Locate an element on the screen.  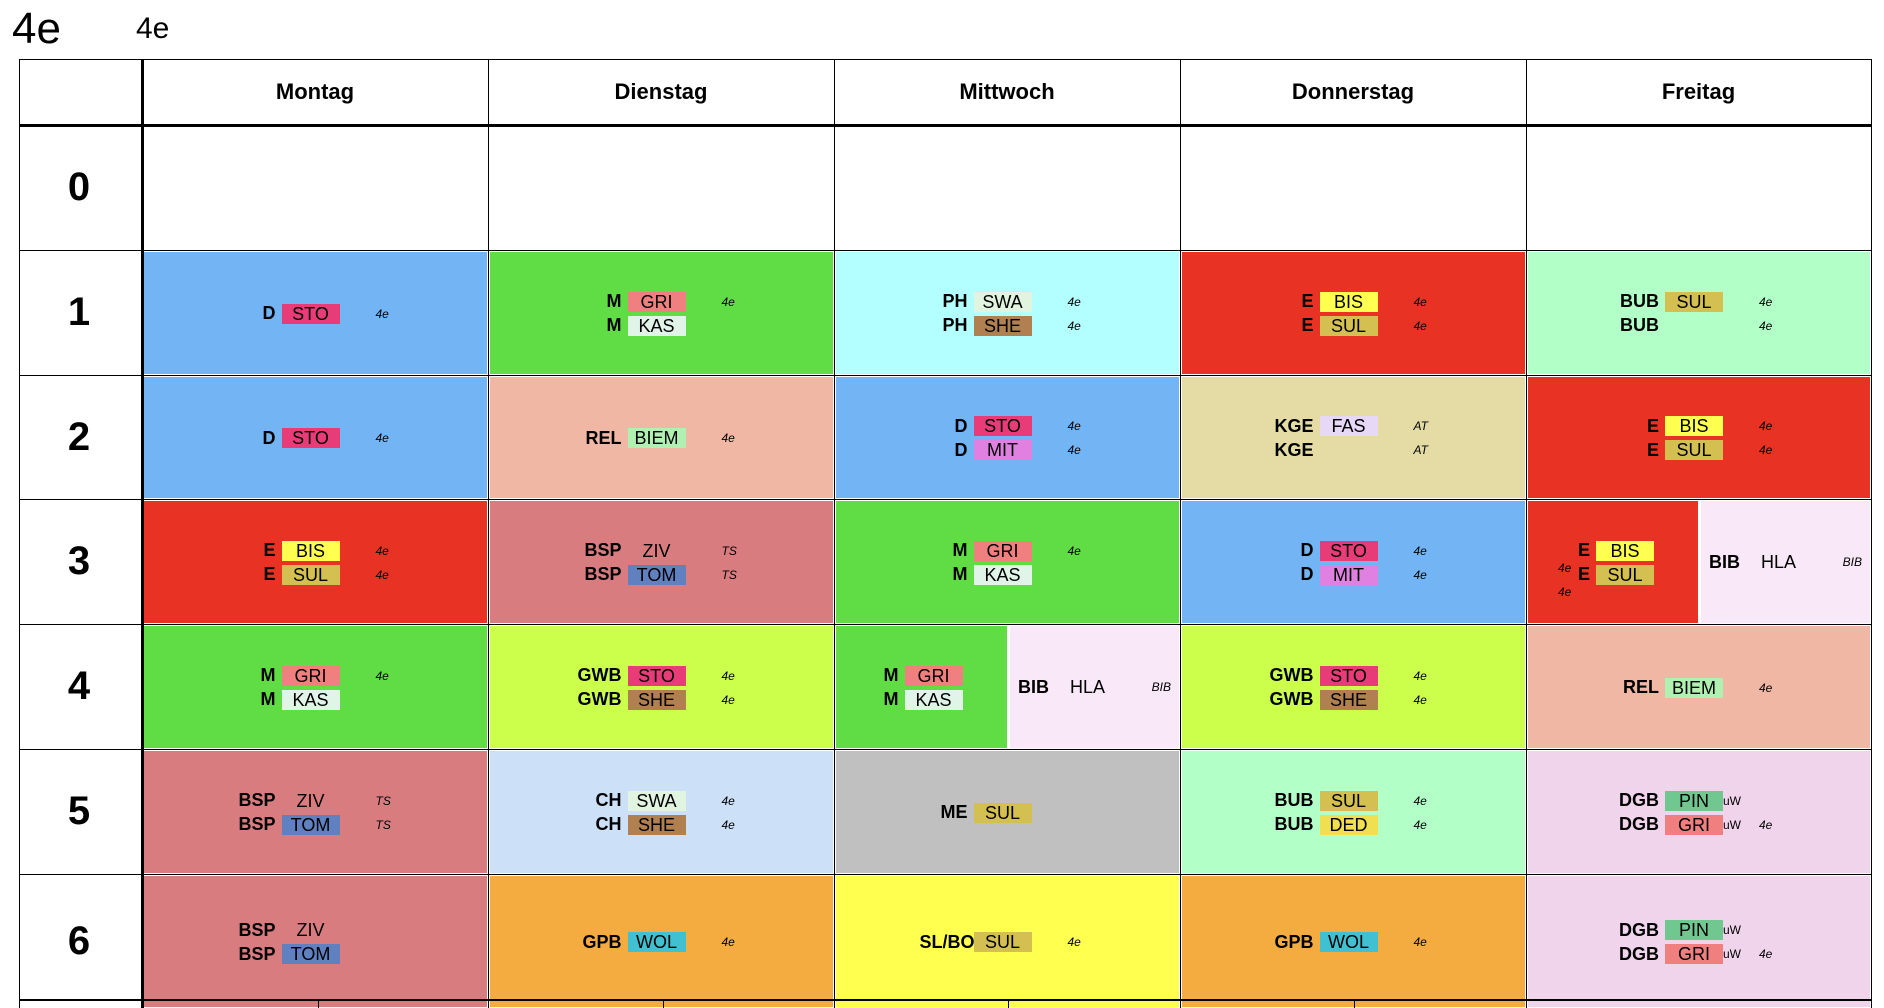
lesson-line: GPB WOL 4e is located at coordinates (1354, 942).